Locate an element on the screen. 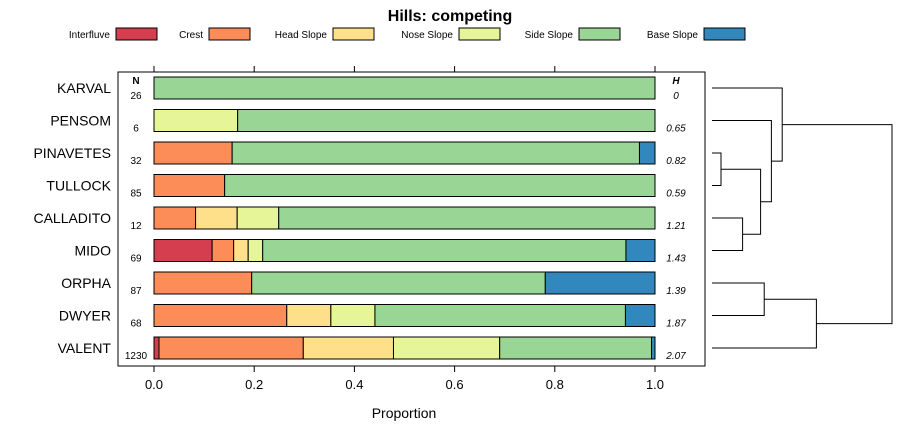  legend-swatch-base-slope is located at coordinates (724, 34).